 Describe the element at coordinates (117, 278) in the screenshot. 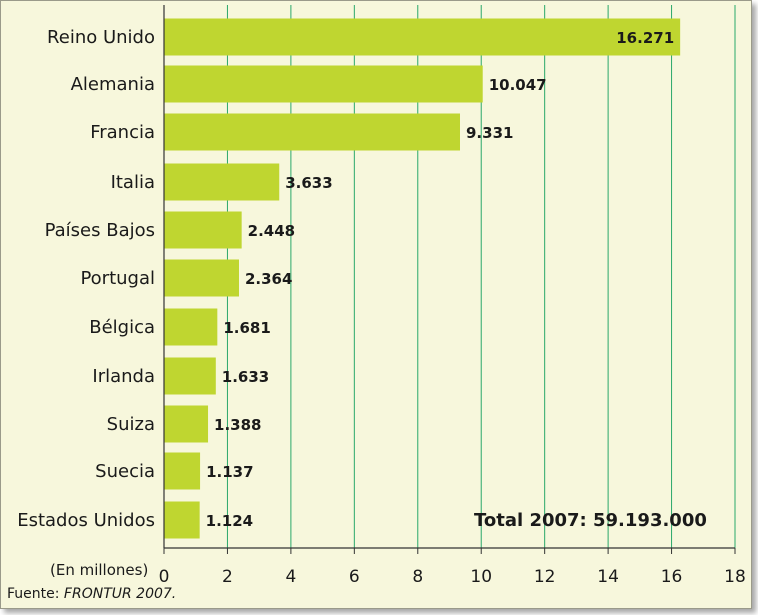

I see `category-label: Portugal` at that location.